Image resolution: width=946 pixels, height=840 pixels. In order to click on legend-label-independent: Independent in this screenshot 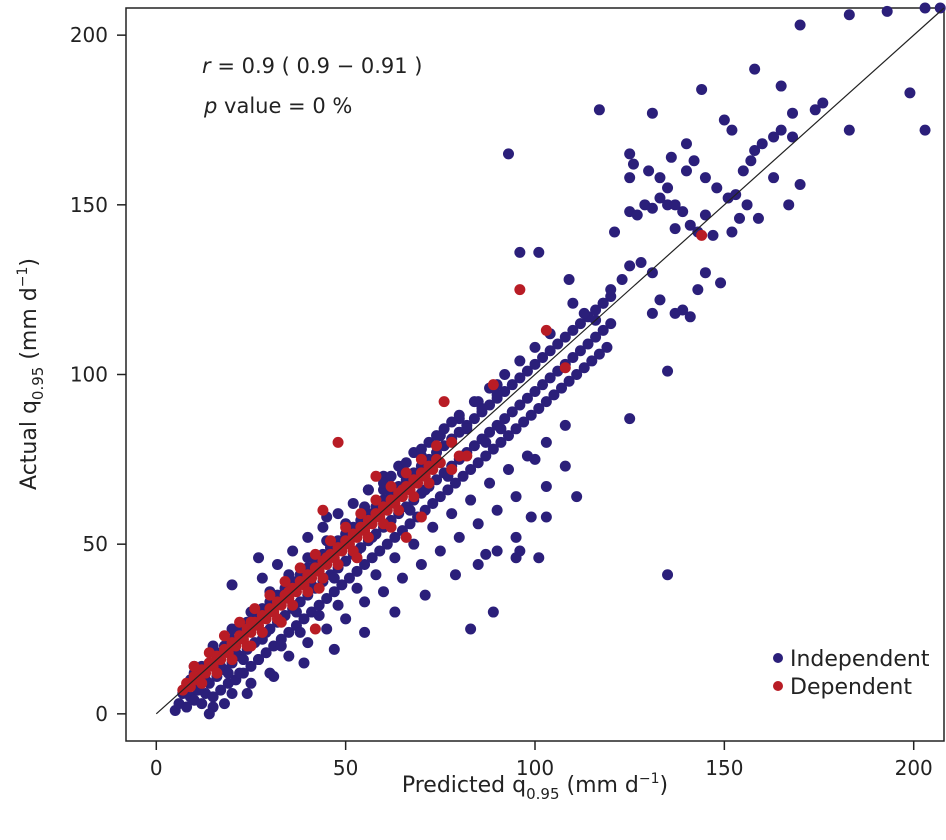, I will do `click(860, 659)`.